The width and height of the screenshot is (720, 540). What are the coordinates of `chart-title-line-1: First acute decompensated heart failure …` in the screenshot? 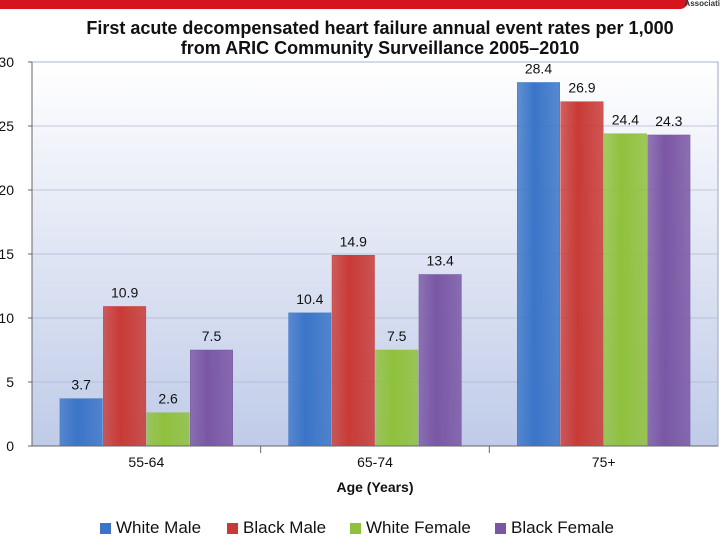 It's located at (380, 28).